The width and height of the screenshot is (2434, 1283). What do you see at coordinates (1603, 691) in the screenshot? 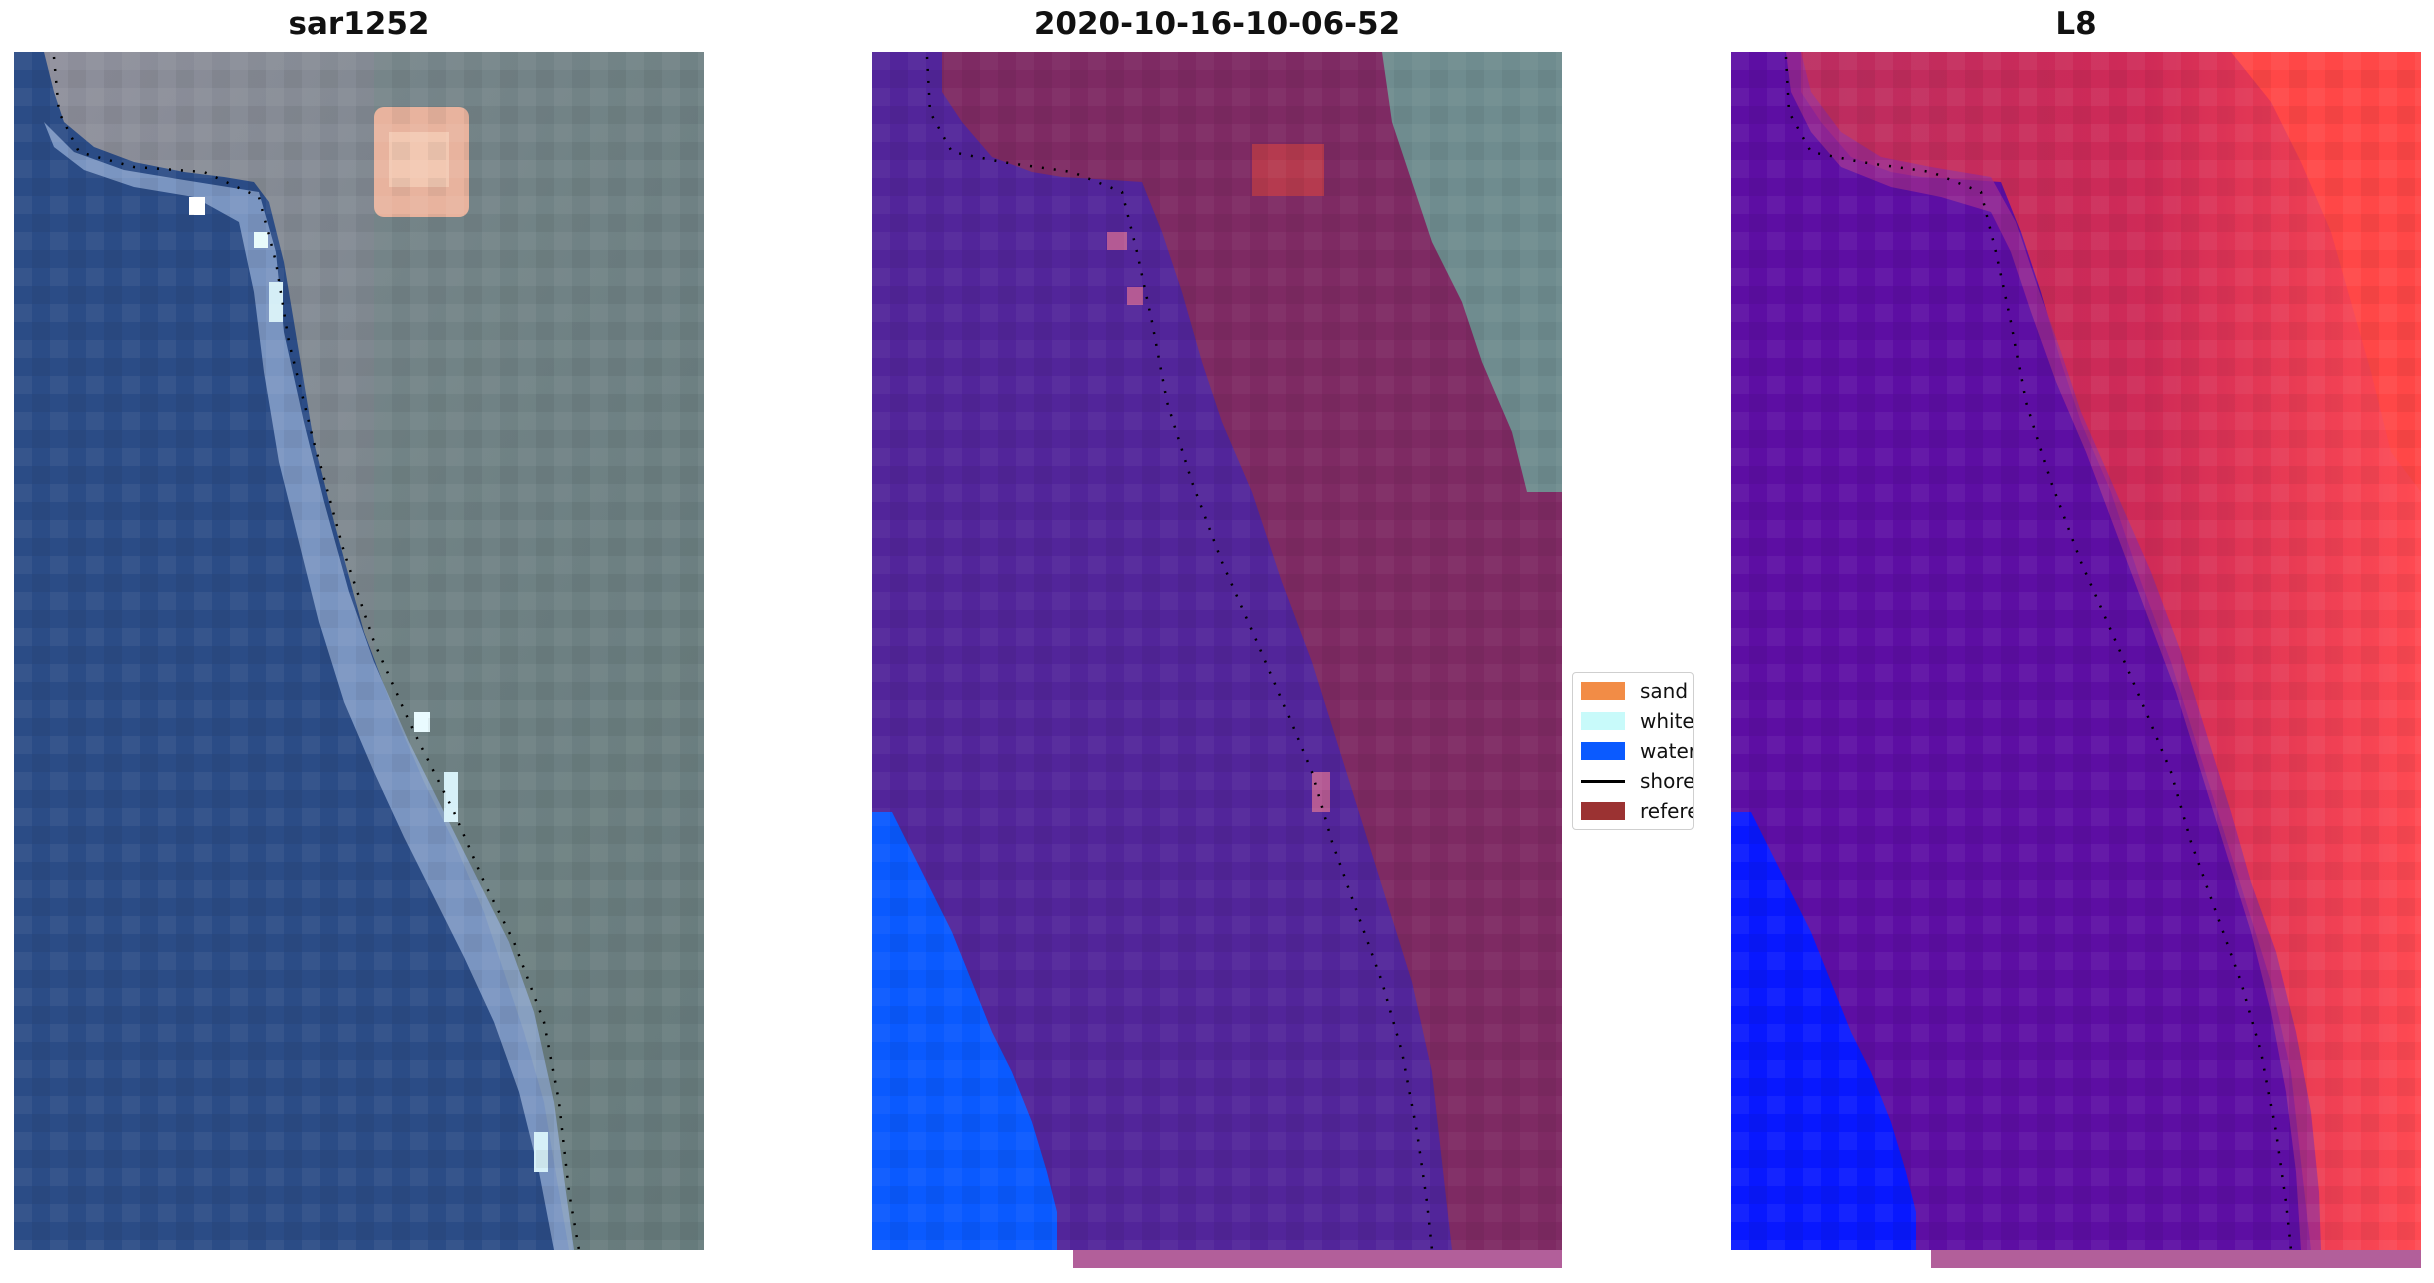
I see `legend-swatch-sand` at bounding box center [1603, 691].